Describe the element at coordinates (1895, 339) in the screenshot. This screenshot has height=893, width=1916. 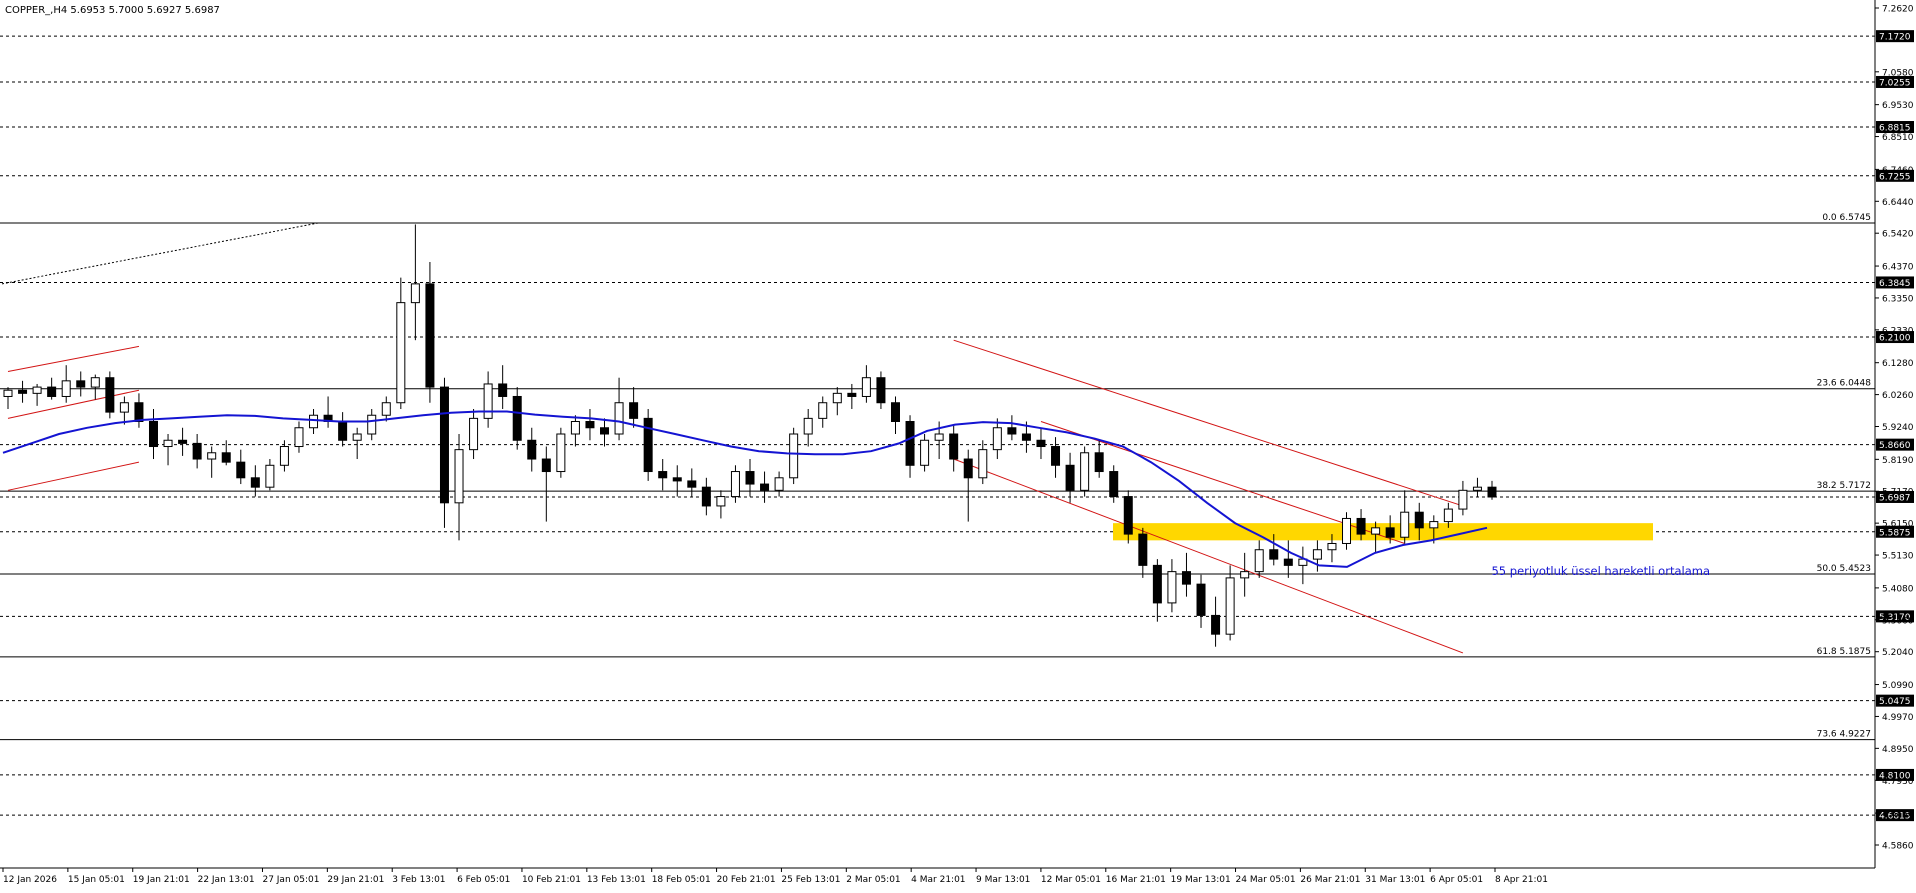
I see `level-price-text: 6.2100` at that location.